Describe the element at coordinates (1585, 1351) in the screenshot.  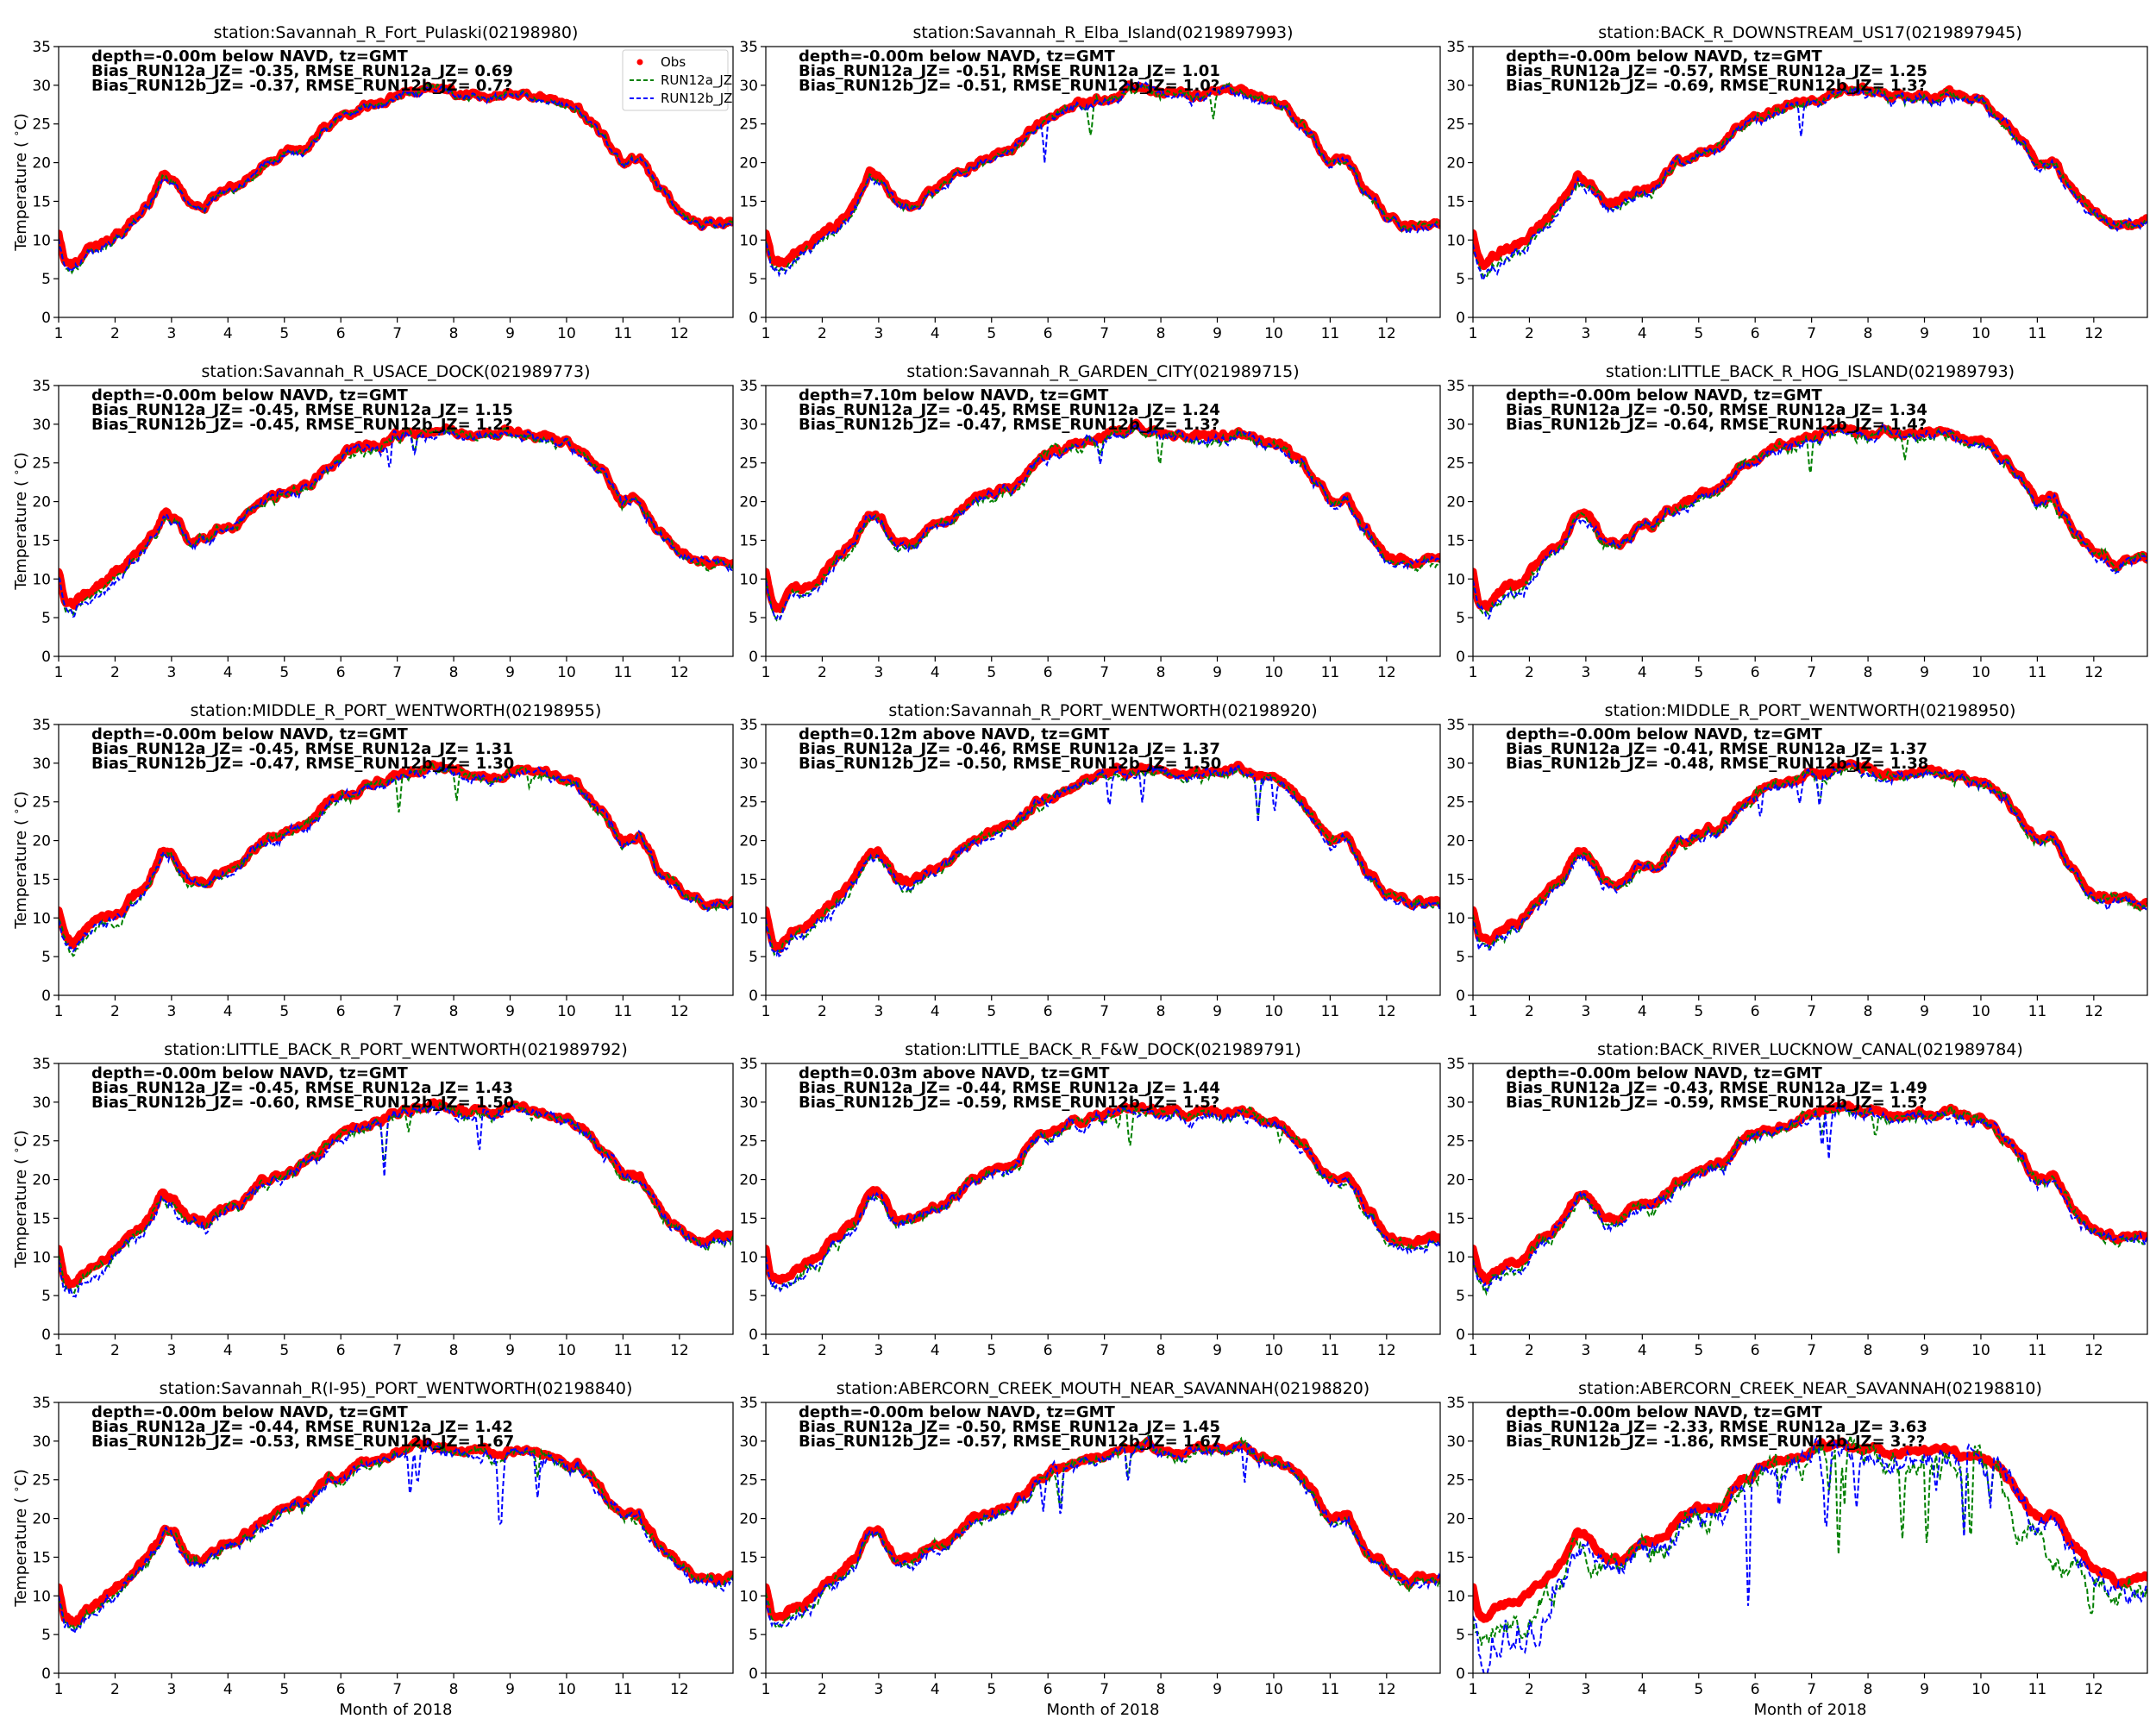
I see `x-tick-label: 3` at that location.